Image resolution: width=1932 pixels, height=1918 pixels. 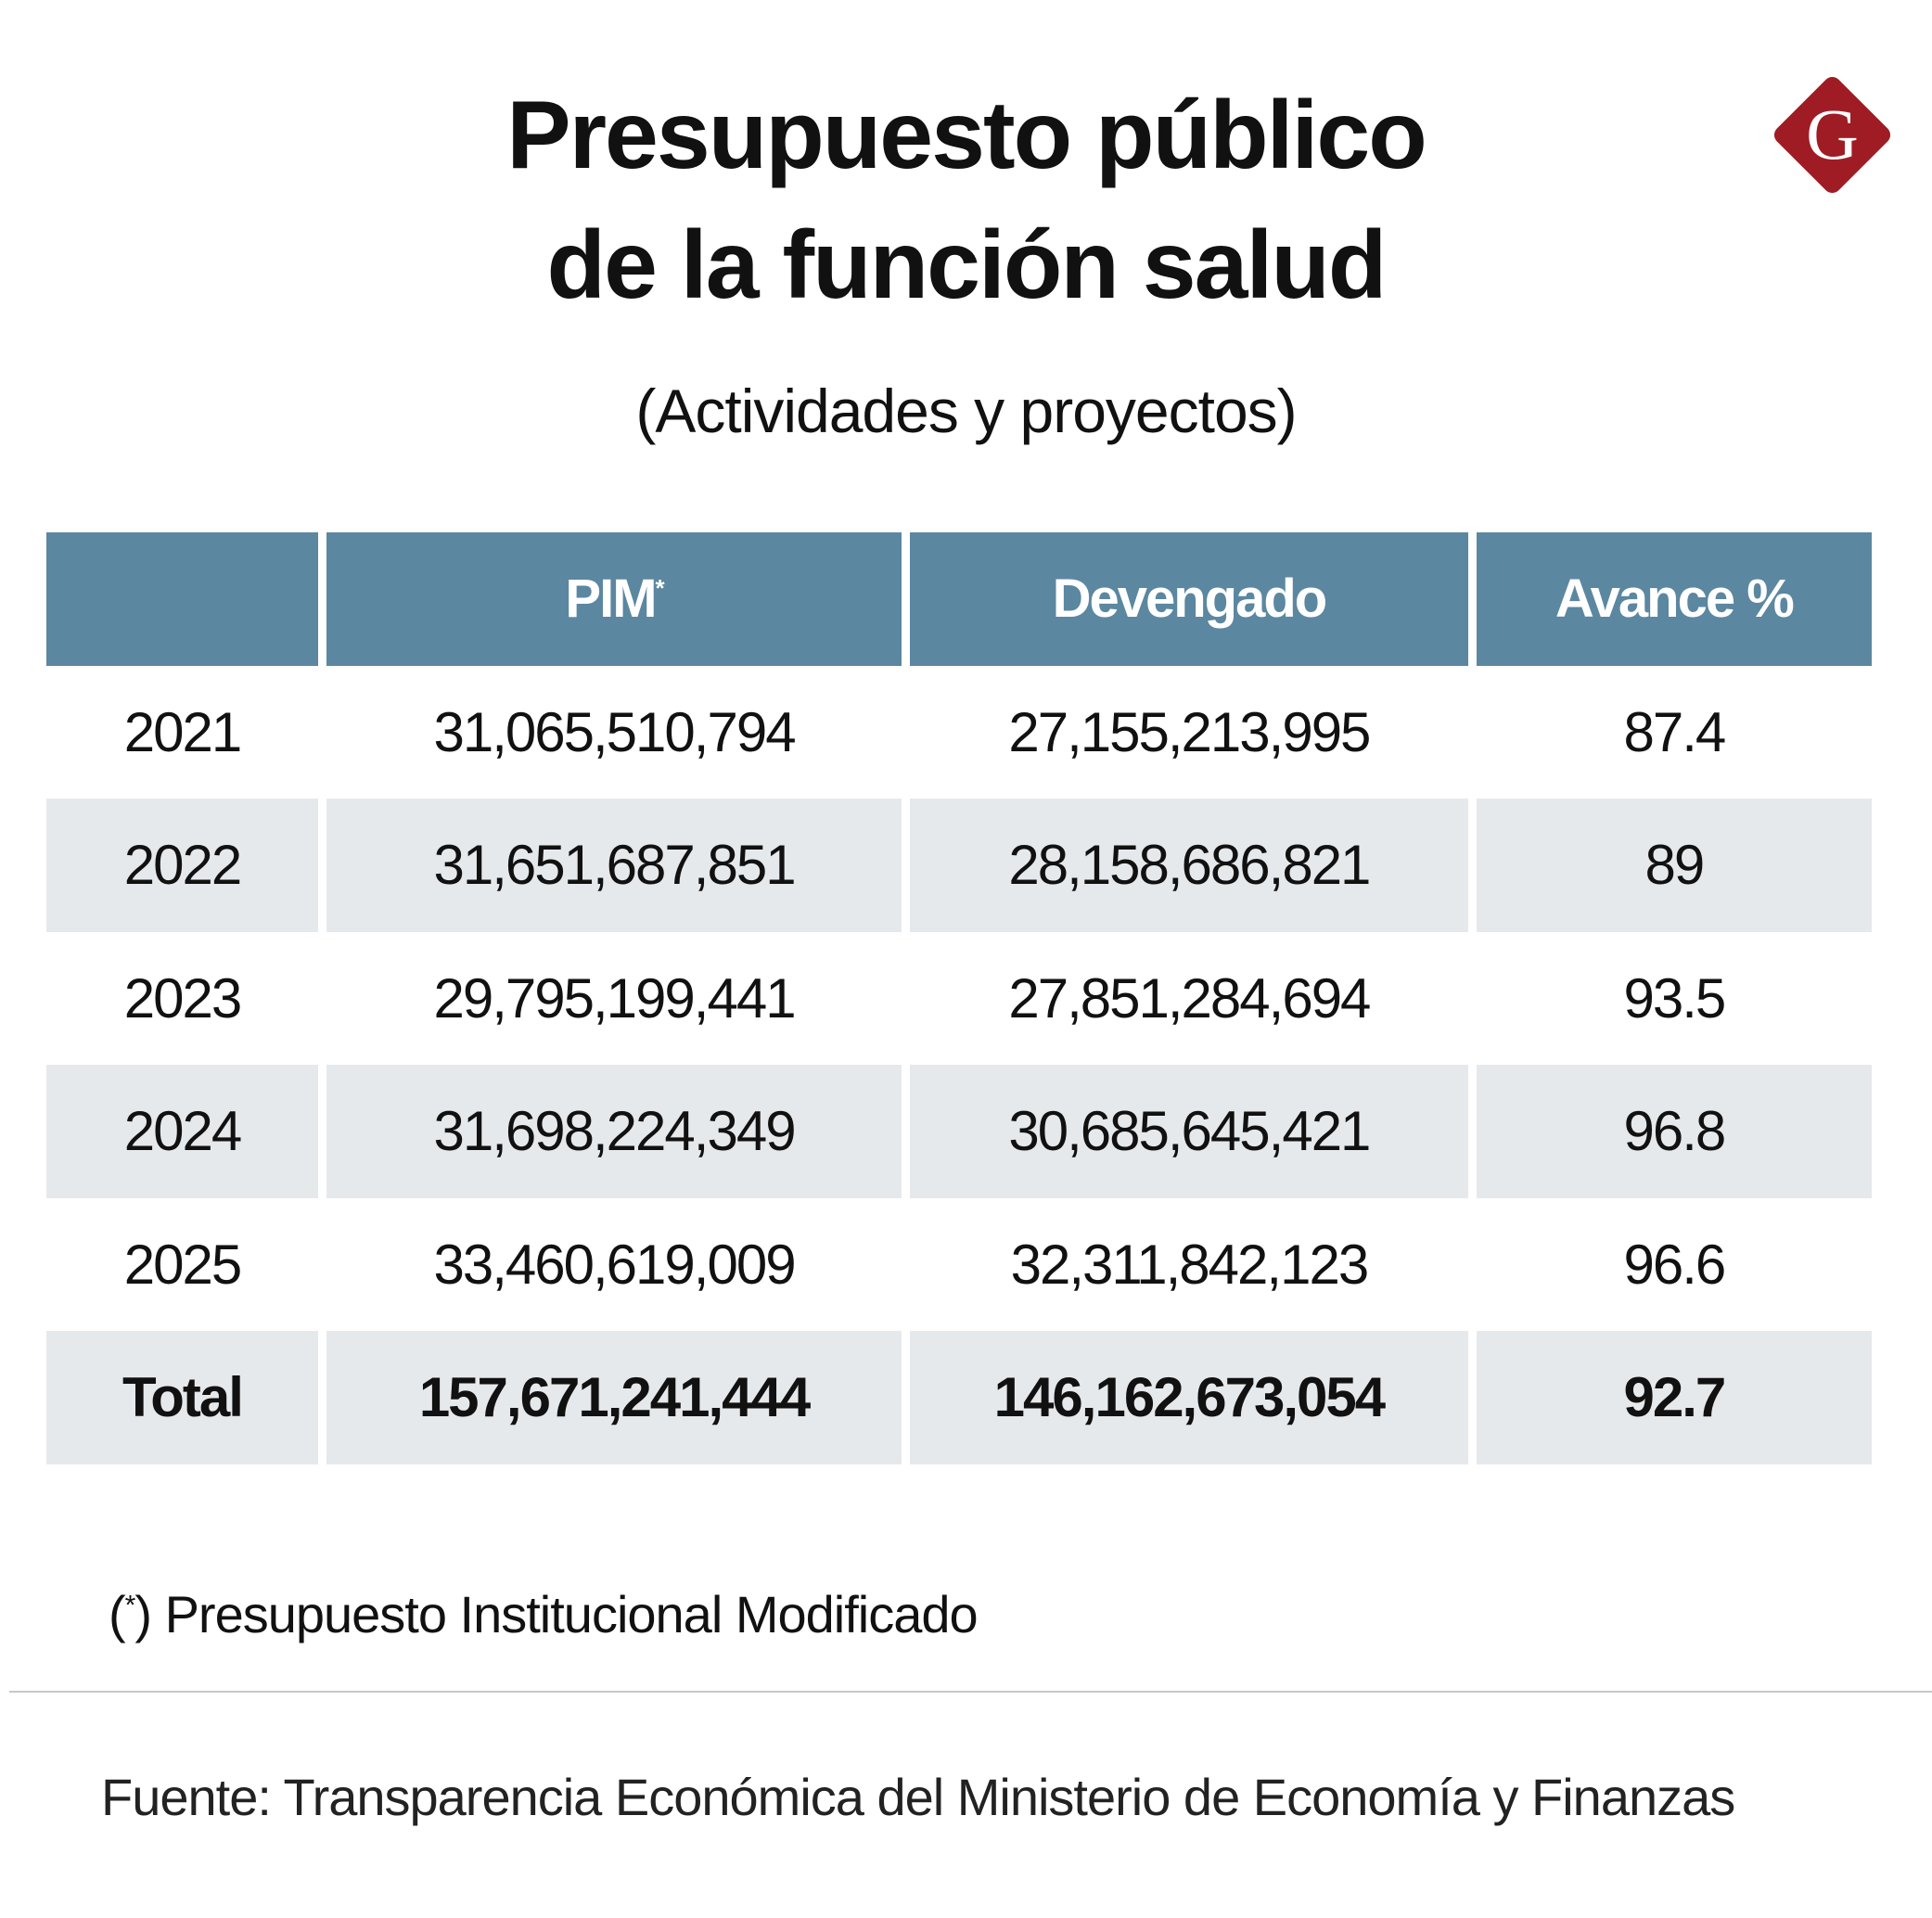 I want to click on cell-avance: 87.4, so click(x=1674, y=731).